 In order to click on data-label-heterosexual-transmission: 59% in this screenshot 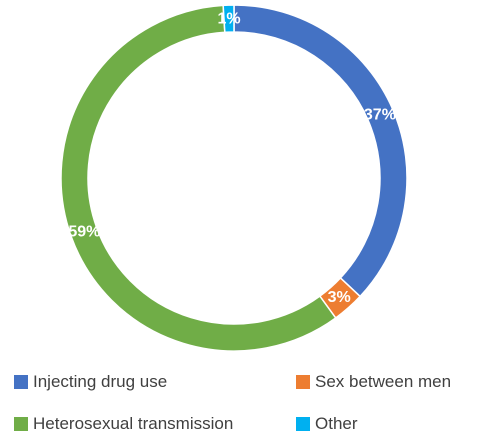, I will do `click(84, 231)`.